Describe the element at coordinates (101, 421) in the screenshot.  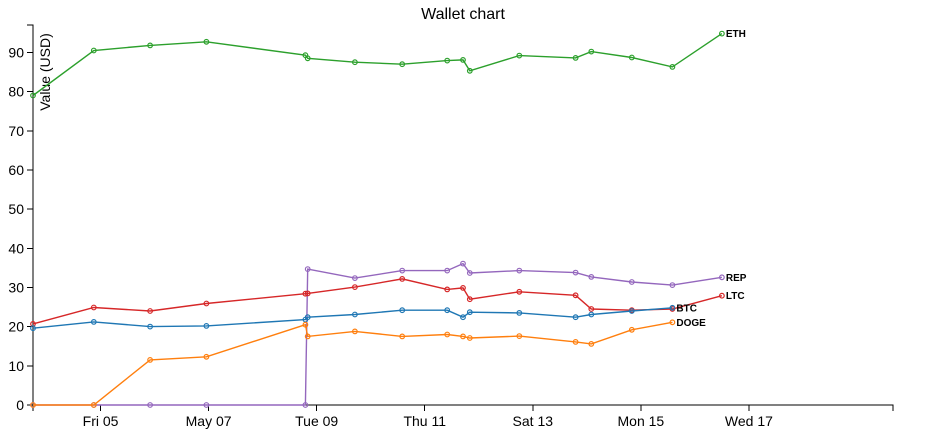
I see `x-tick-label: Fri 05` at that location.